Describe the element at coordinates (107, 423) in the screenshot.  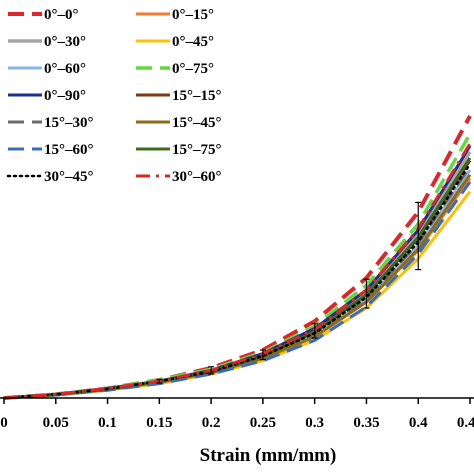
I see `x-tick-label: 0.1` at that location.